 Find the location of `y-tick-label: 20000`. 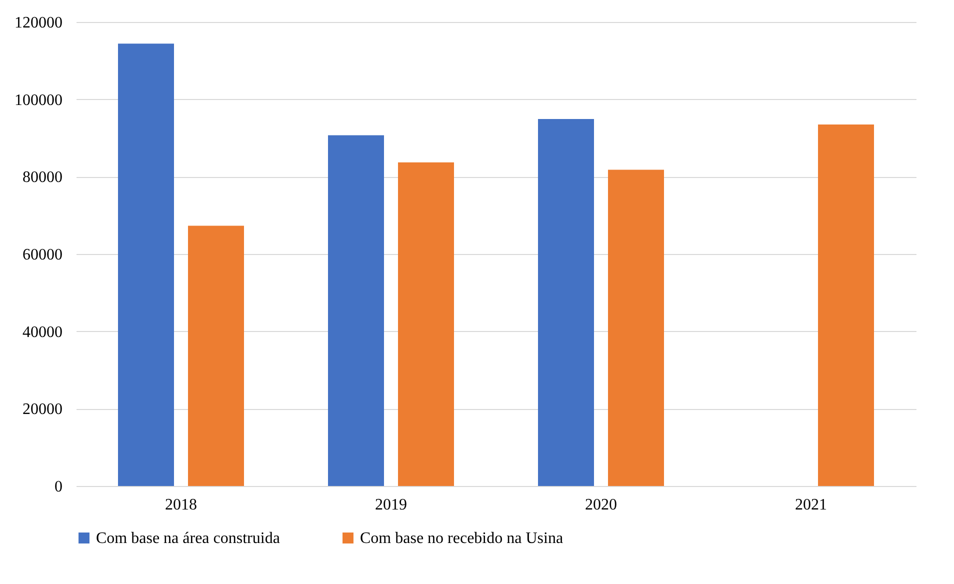

y-tick-label: 20000 is located at coordinates (42, 409).